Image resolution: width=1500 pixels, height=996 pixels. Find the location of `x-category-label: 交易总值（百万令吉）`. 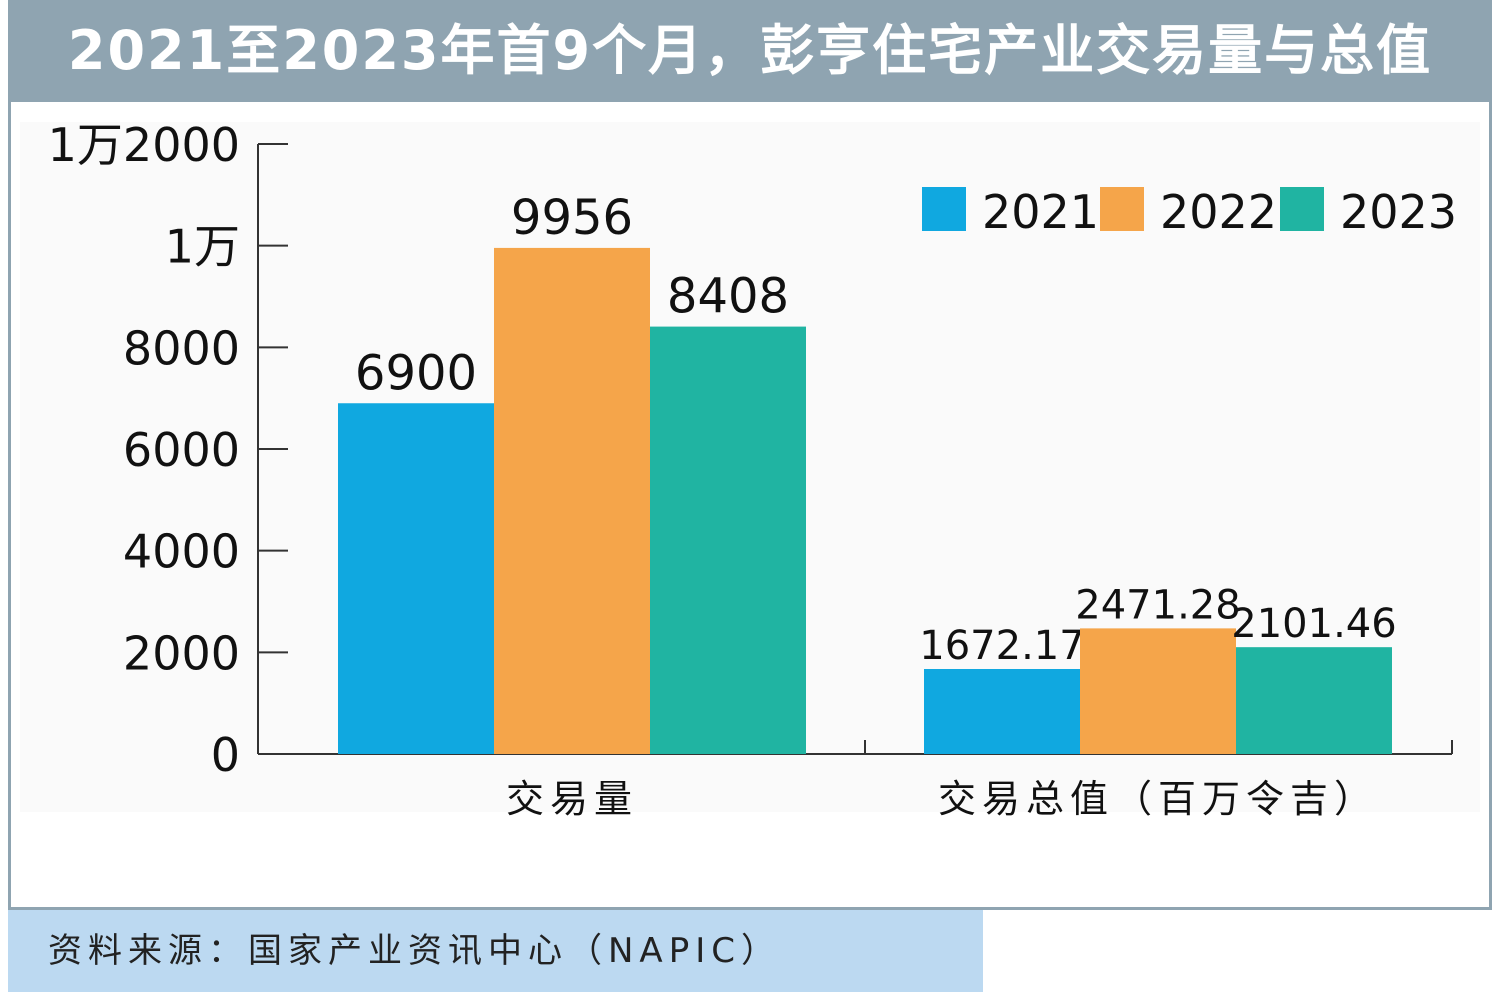

x-category-label: 交易总值（百万令吉） is located at coordinates (1158, 799).